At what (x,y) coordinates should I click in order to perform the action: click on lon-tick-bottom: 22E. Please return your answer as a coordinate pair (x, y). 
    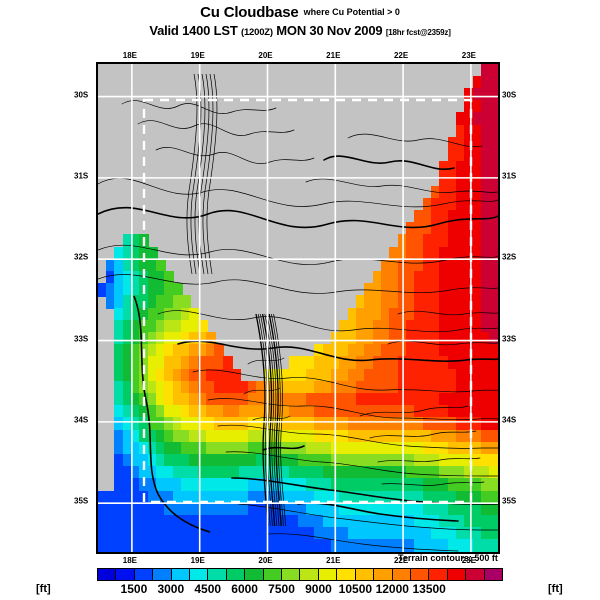
    Looking at the image, I should click on (401, 560).